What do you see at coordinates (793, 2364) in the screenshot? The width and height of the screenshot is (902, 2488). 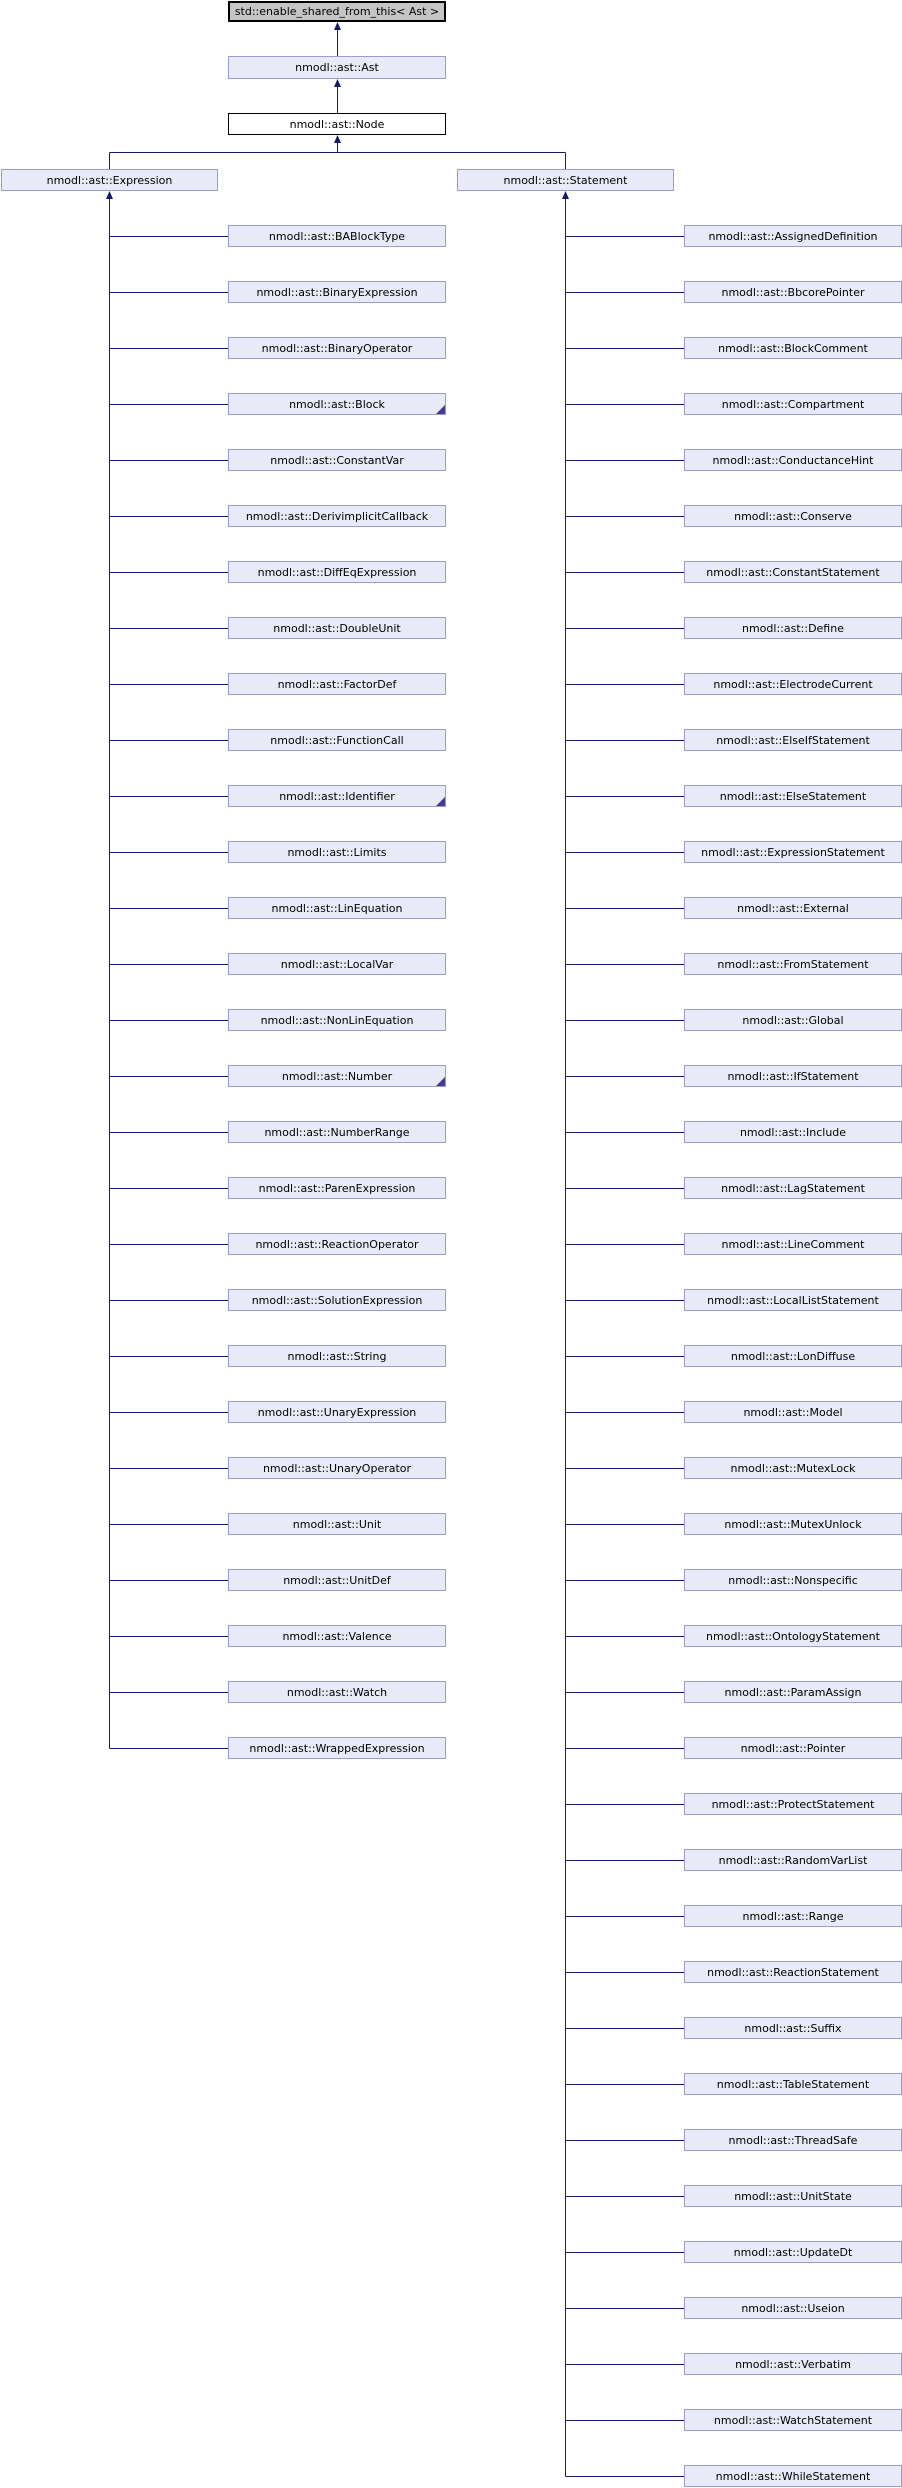 I see `class-box-nmodl-ast-verbatim: nmodl::ast::Verbatim` at bounding box center [793, 2364].